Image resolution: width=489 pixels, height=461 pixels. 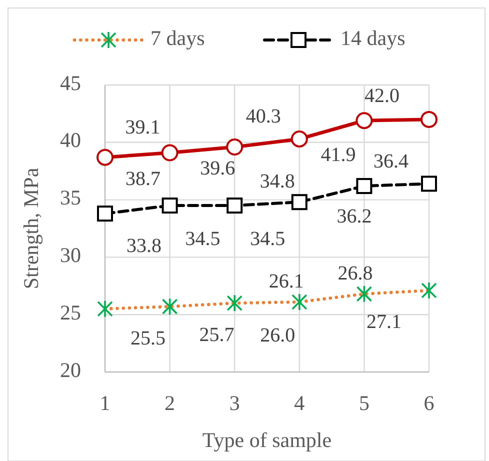 I want to click on x-tick-label: 2, so click(x=170, y=402).